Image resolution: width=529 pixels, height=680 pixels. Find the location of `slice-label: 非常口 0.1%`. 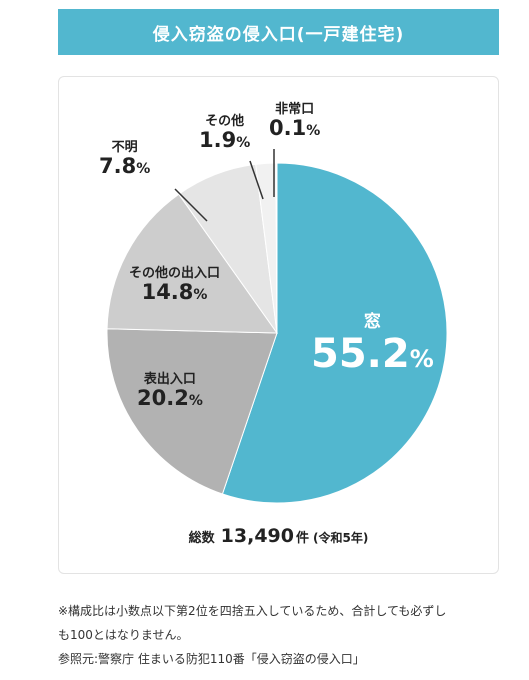

slice-label: 非常口 0.1% is located at coordinates (295, 121).